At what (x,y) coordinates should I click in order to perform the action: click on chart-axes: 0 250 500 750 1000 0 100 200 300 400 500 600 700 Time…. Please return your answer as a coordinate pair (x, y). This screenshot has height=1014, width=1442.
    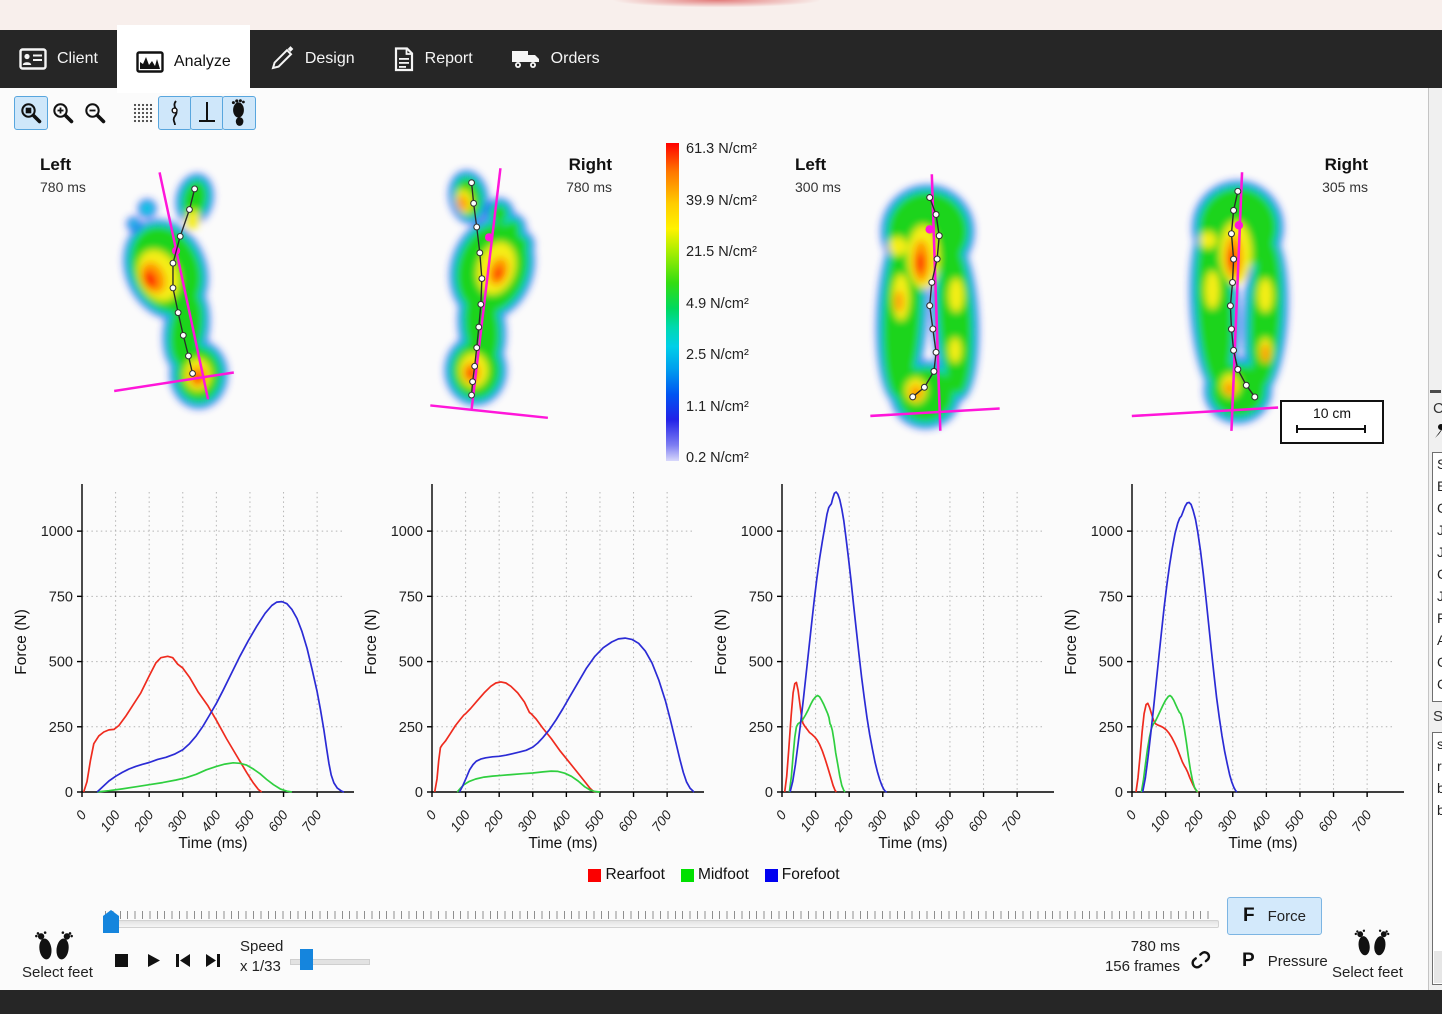
    Looking at the image, I should click on (533, 668).